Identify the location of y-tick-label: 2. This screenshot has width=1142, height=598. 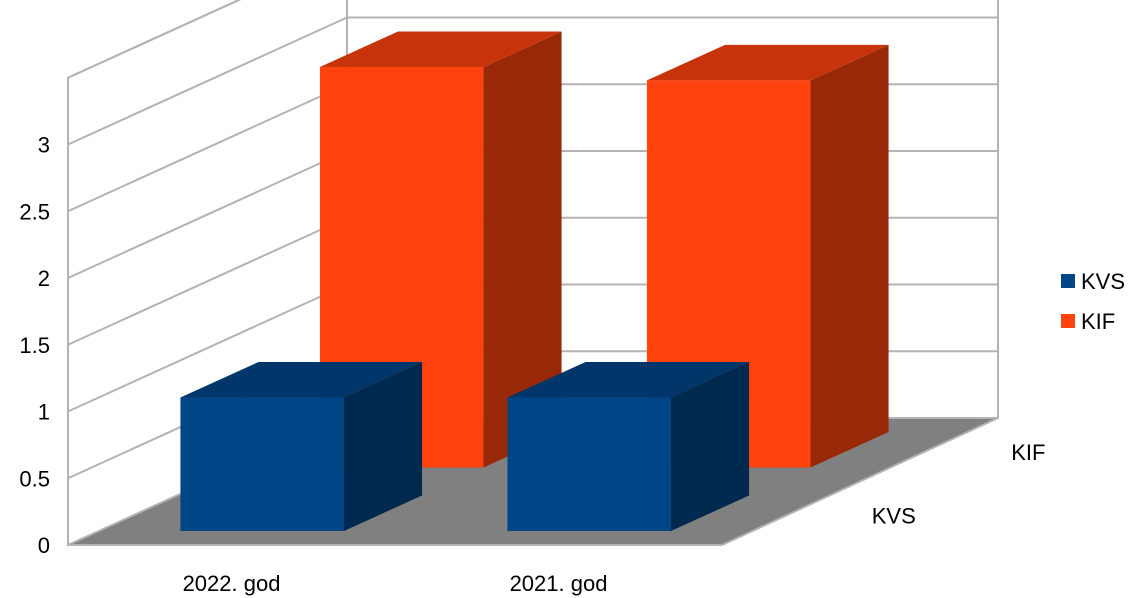
(44, 278).